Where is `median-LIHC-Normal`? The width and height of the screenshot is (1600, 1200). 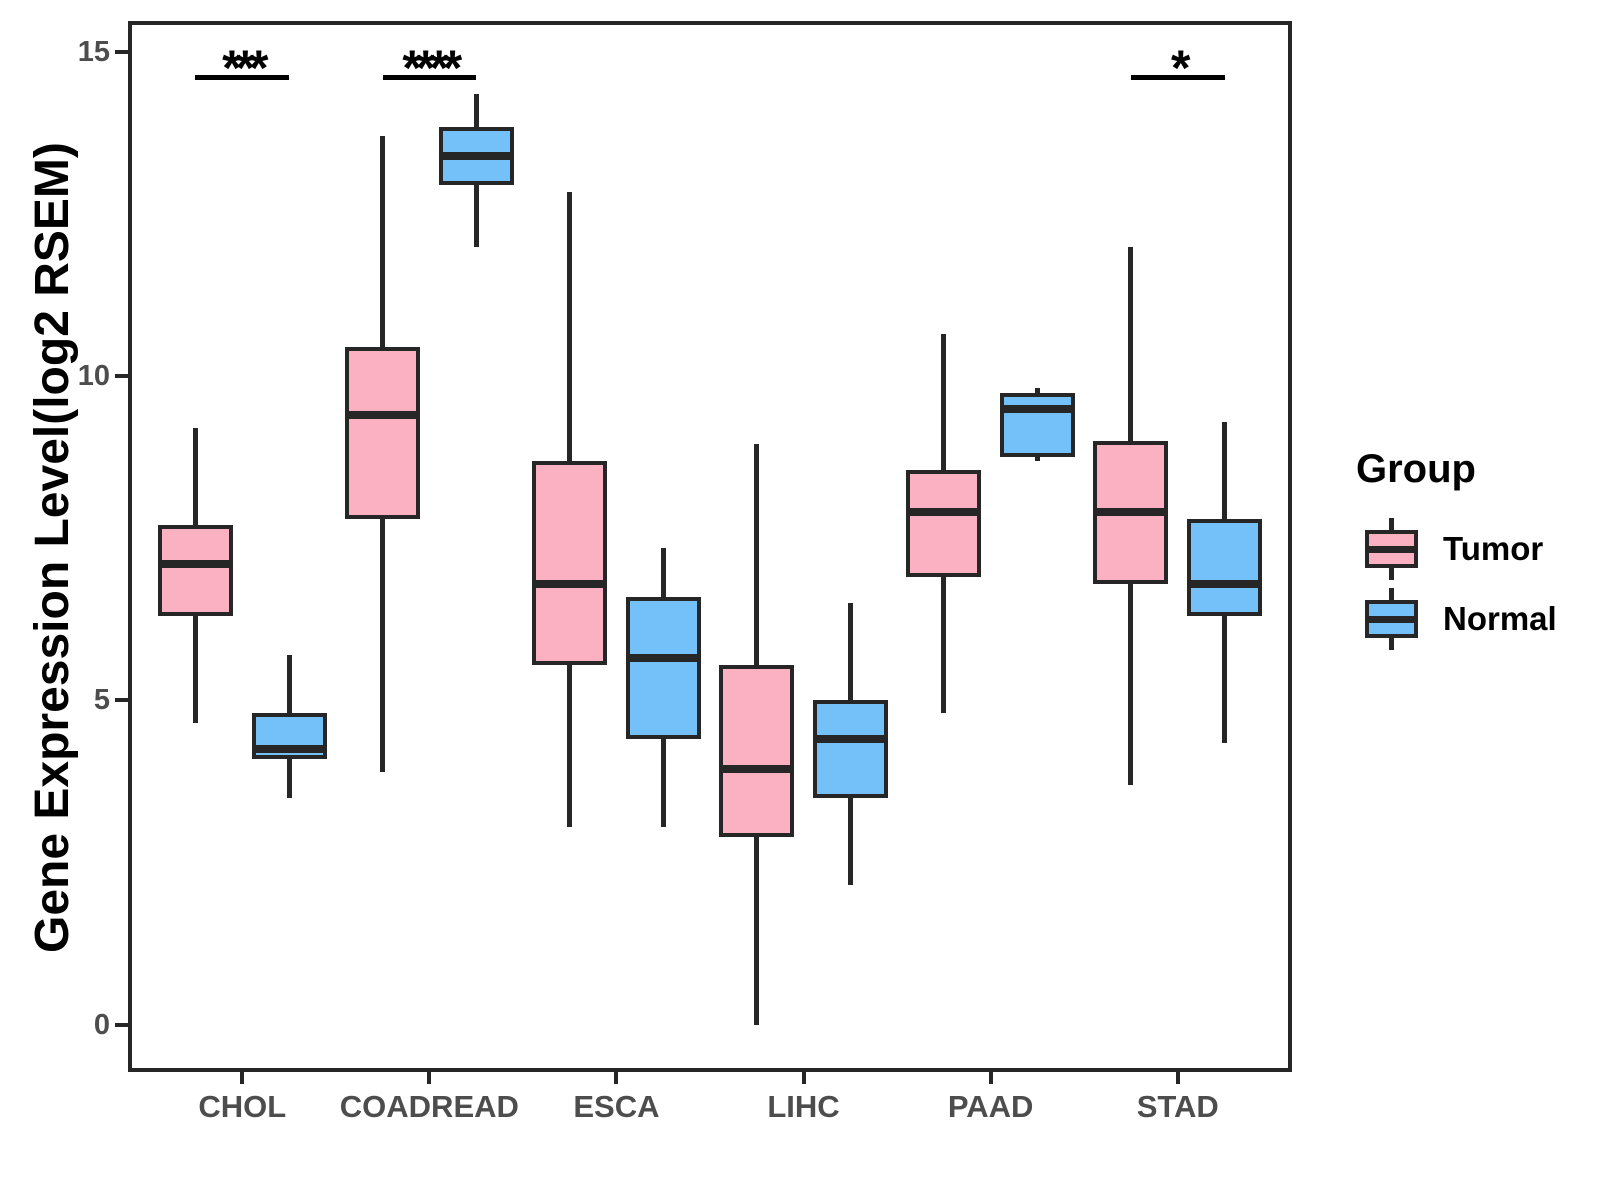 median-LIHC-Normal is located at coordinates (850, 739).